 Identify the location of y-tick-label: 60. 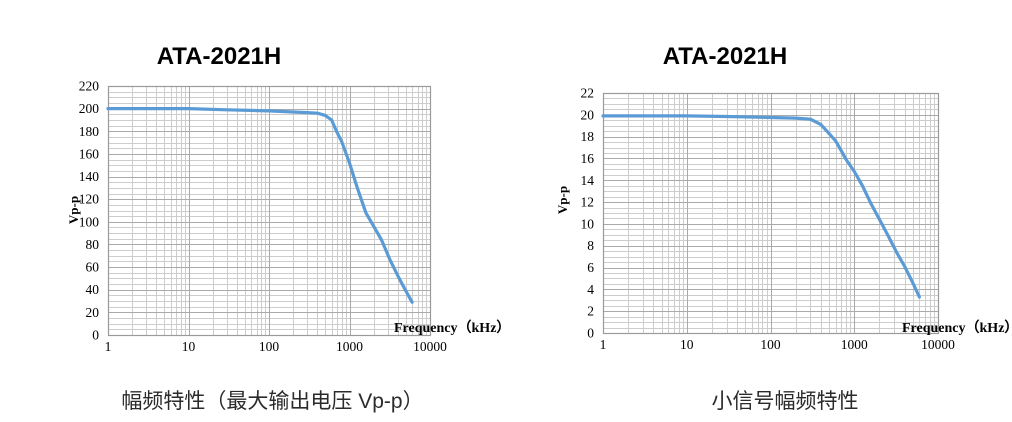
(93, 267).